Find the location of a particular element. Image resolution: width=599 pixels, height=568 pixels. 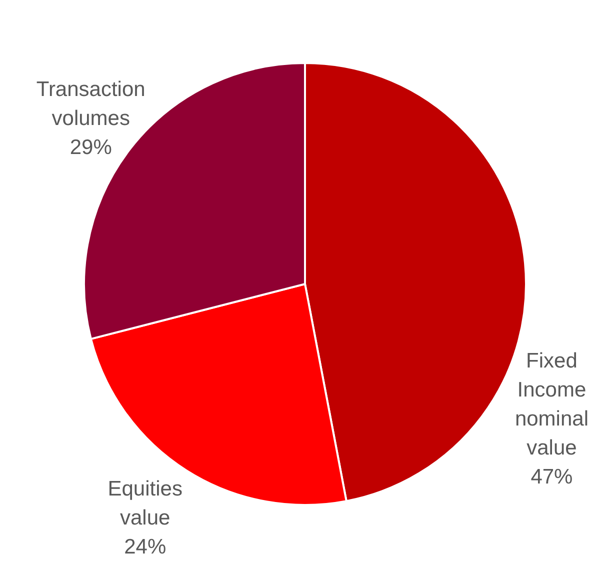

data-label: 47% is located at coordinates (551, 476).